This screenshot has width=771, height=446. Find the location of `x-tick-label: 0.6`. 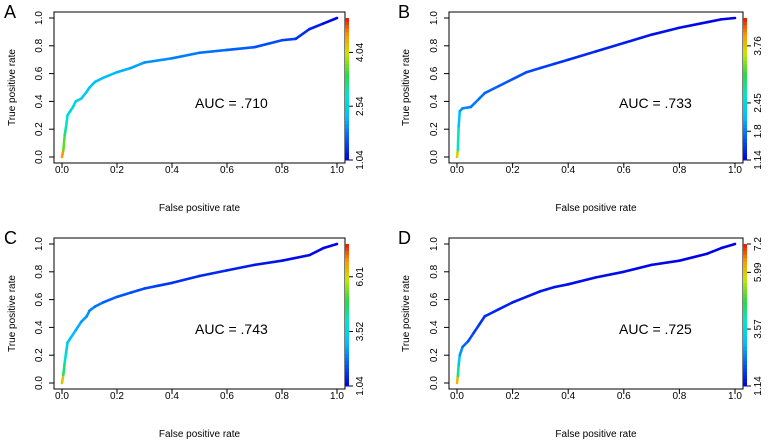

x-tick-label: 0.6 is located at coordinates (624, 170).